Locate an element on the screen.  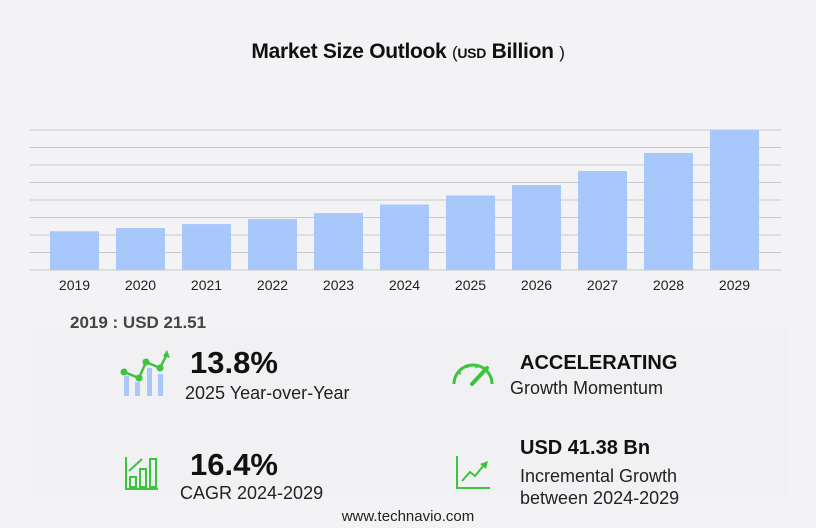
title-unit: USD is located at coordinates (472, 53).